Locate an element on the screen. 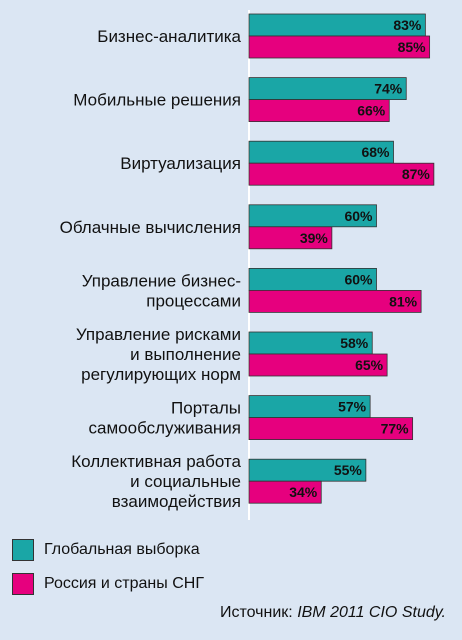  category-label-2: Виртуализация is located at coordinates (180, 163).